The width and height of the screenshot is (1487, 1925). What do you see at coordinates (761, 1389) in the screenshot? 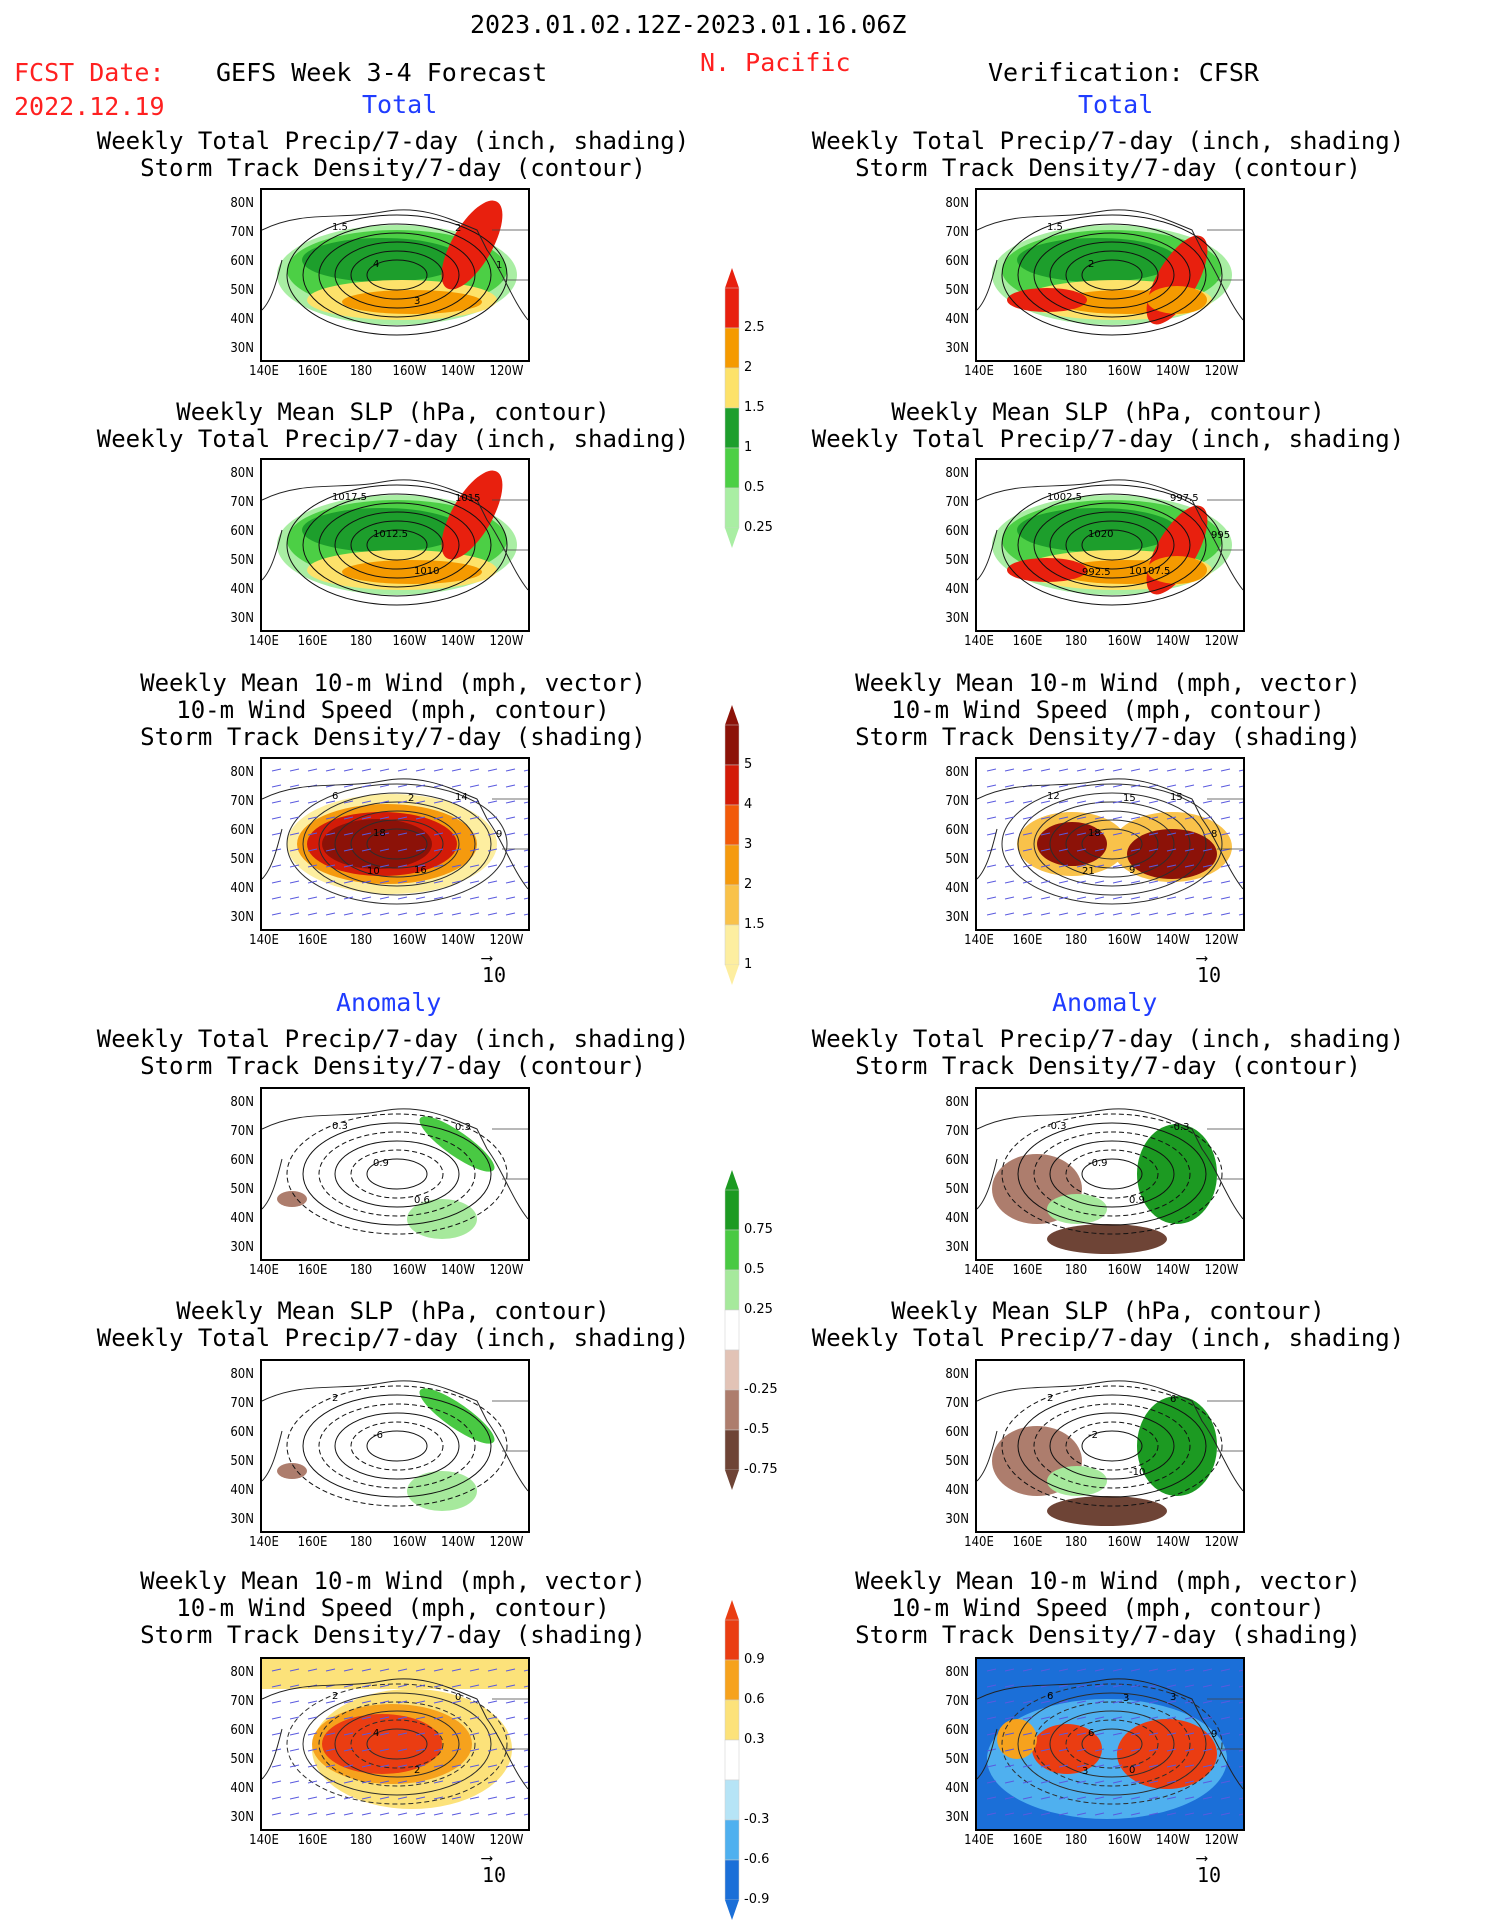
I see `colorbar-label: -0.25` at bounding box center [761, 1389].